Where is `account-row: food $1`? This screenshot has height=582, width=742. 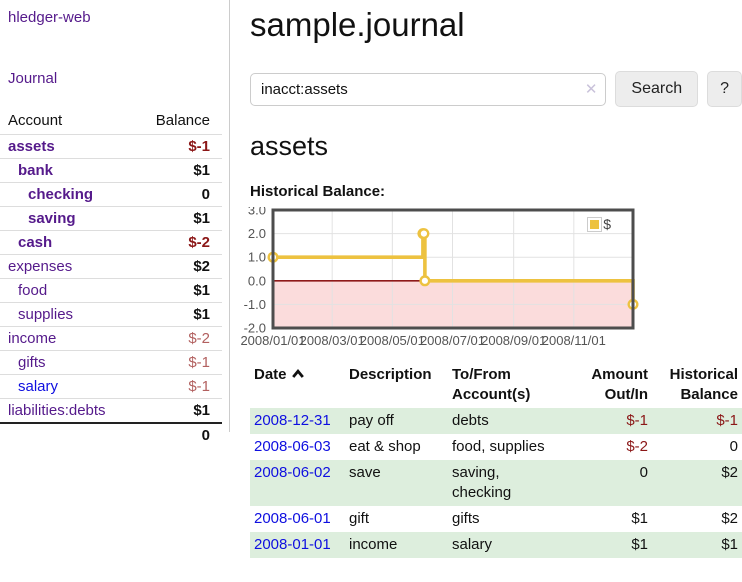 account-row: food $1 is located at coordinates (111, 290).